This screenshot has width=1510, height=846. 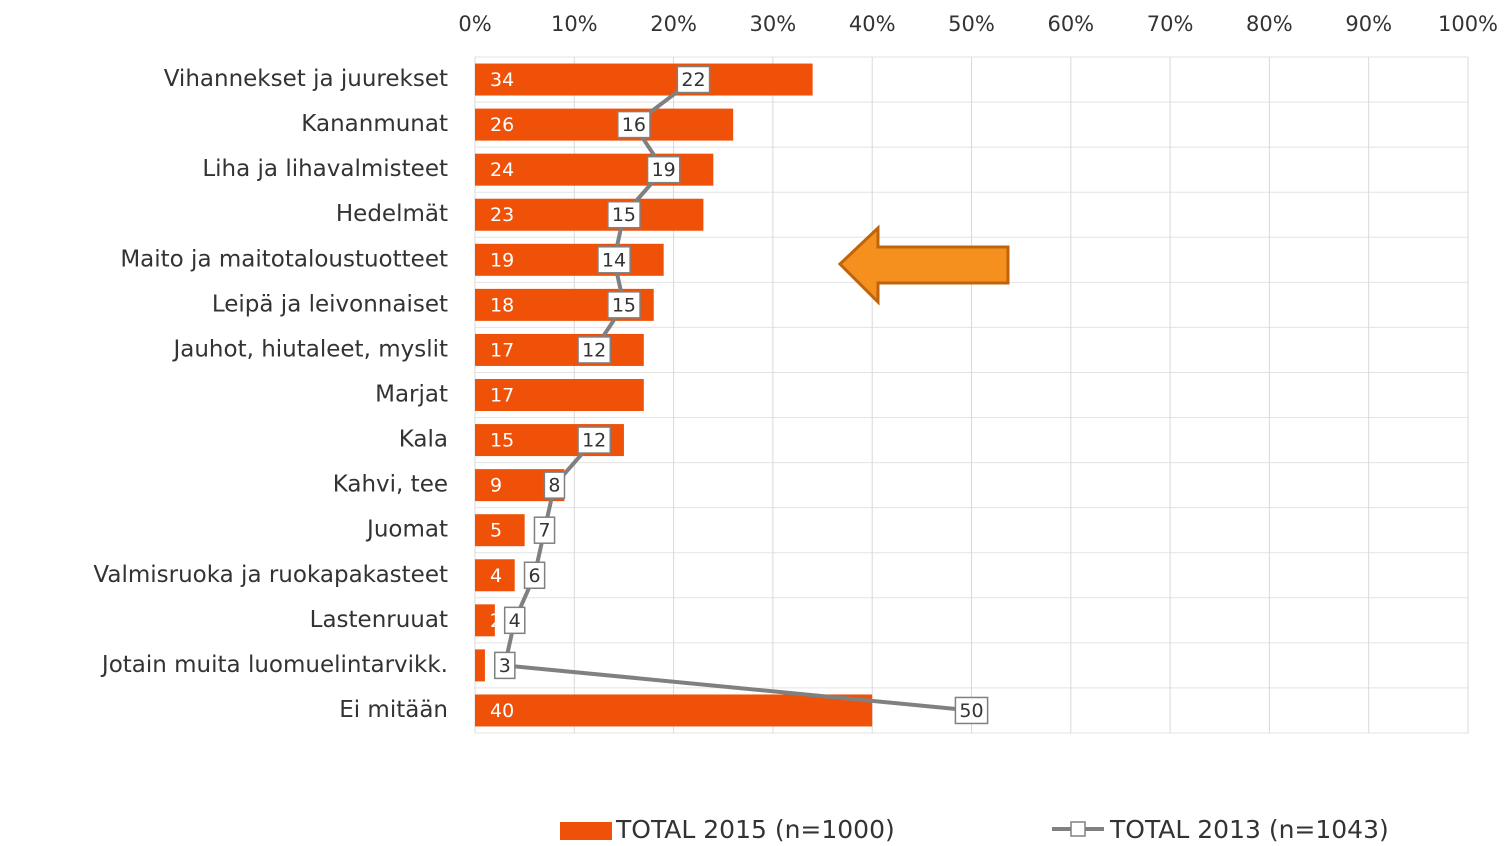 I want to click on y-tick-label: Marjat, so click(x=411, y=395).